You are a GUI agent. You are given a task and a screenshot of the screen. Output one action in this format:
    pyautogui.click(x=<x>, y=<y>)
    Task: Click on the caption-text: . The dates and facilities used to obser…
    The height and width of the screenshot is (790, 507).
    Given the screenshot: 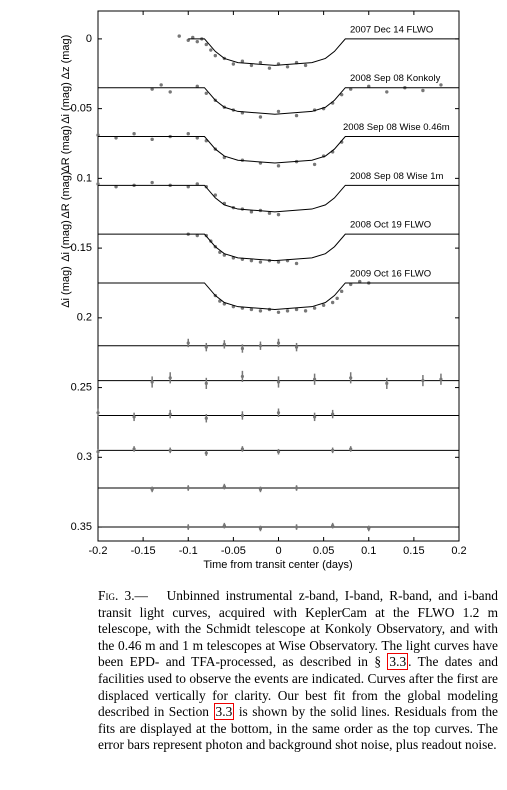 What is the action you would take?
    pyautogui.click(x=298, y=687)
    